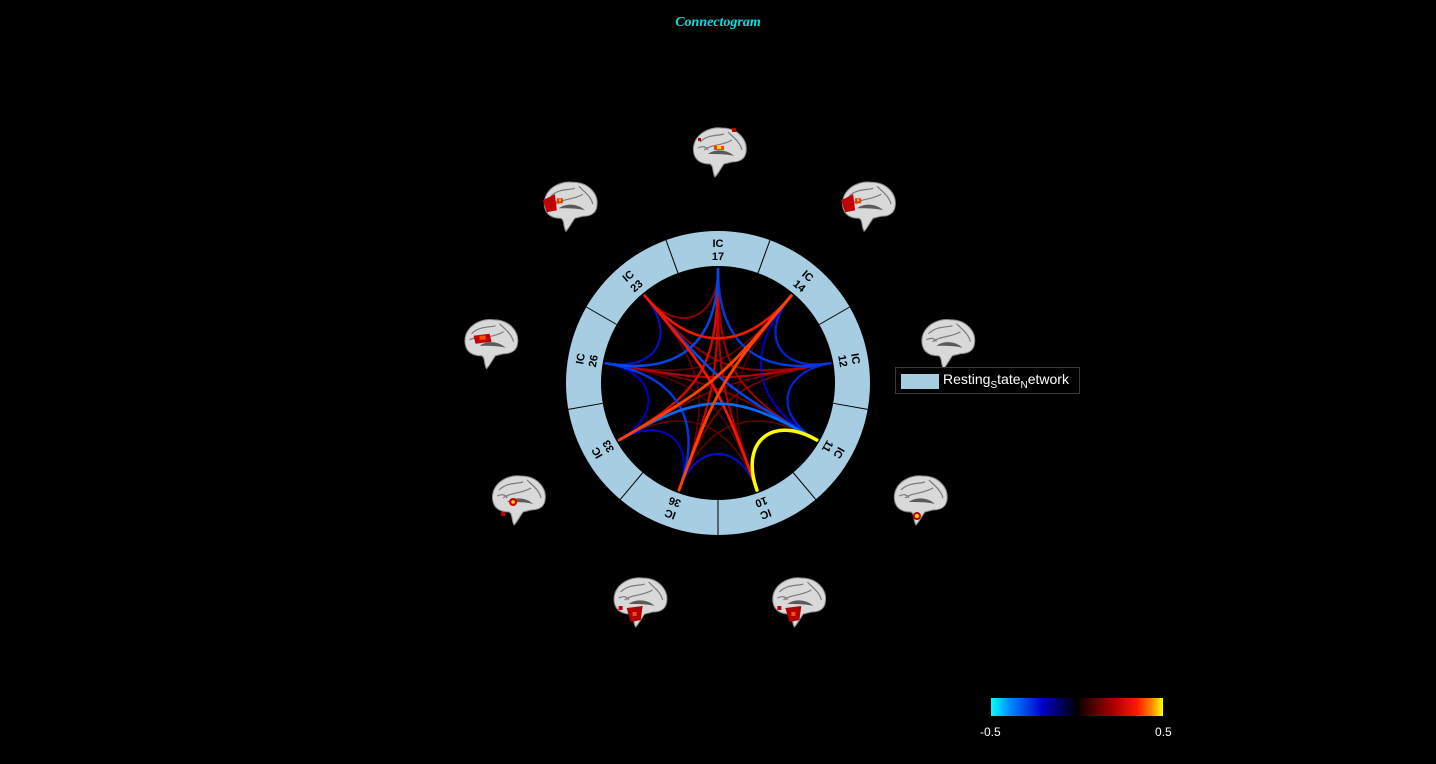 The width and height of the screenshot is (1436, 764). What do you see at coordinates (827, 446) in the screenshot?
I see `ring-label-id: 11` at bounding box center [827, 446].